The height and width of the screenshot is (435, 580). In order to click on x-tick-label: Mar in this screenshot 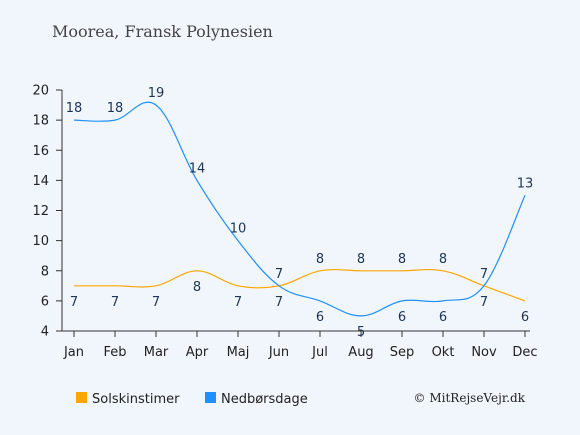, I will do `click(156, 352)`.